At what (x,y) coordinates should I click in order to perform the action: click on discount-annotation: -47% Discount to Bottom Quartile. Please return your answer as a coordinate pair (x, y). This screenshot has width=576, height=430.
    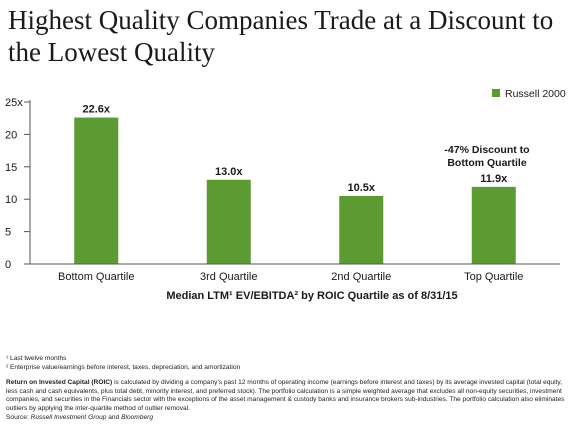
    Looking at the image, I should click on (486, 156).